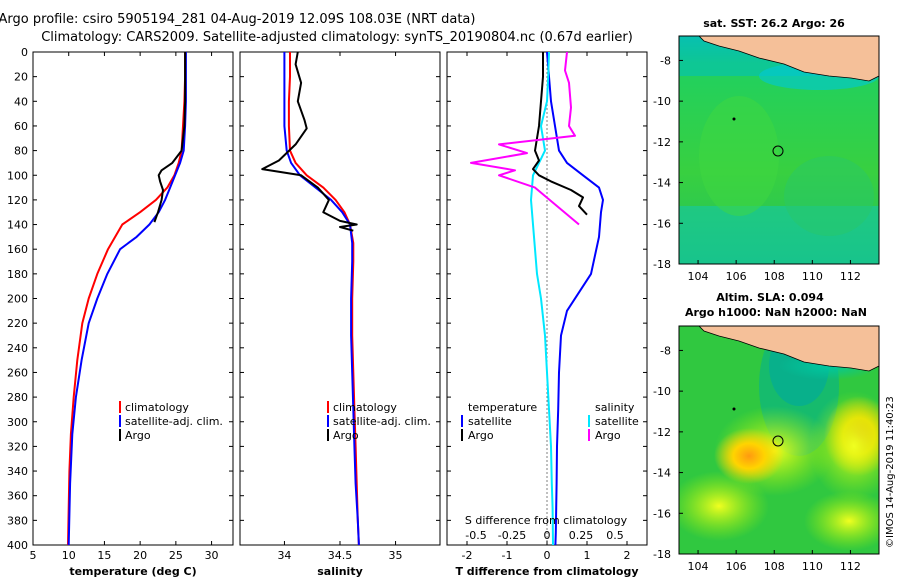 The width and height of the screenshot is (900, 580). I want to click on y-tick-label: 380, so click(17, 520).